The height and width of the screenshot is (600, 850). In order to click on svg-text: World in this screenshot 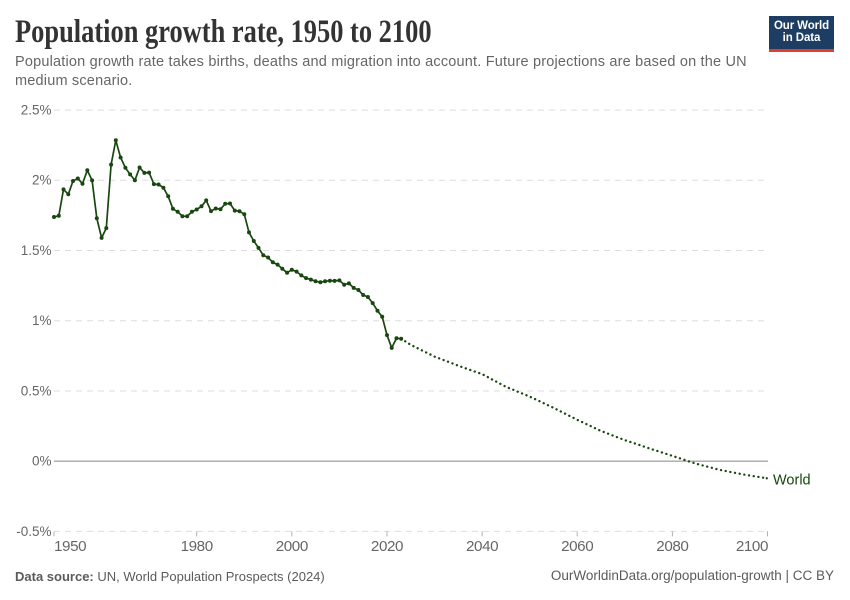, I will do `click(792, 481)`.